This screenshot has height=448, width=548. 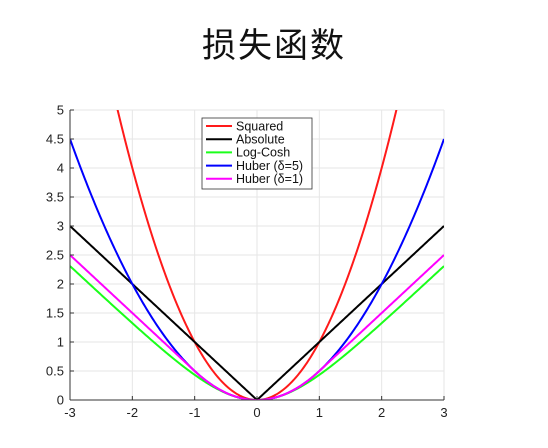 What do you see at coordinates (60, 284) in the screenshot?
I see `y-tick-label: 2` at bounding box center [60, 284].